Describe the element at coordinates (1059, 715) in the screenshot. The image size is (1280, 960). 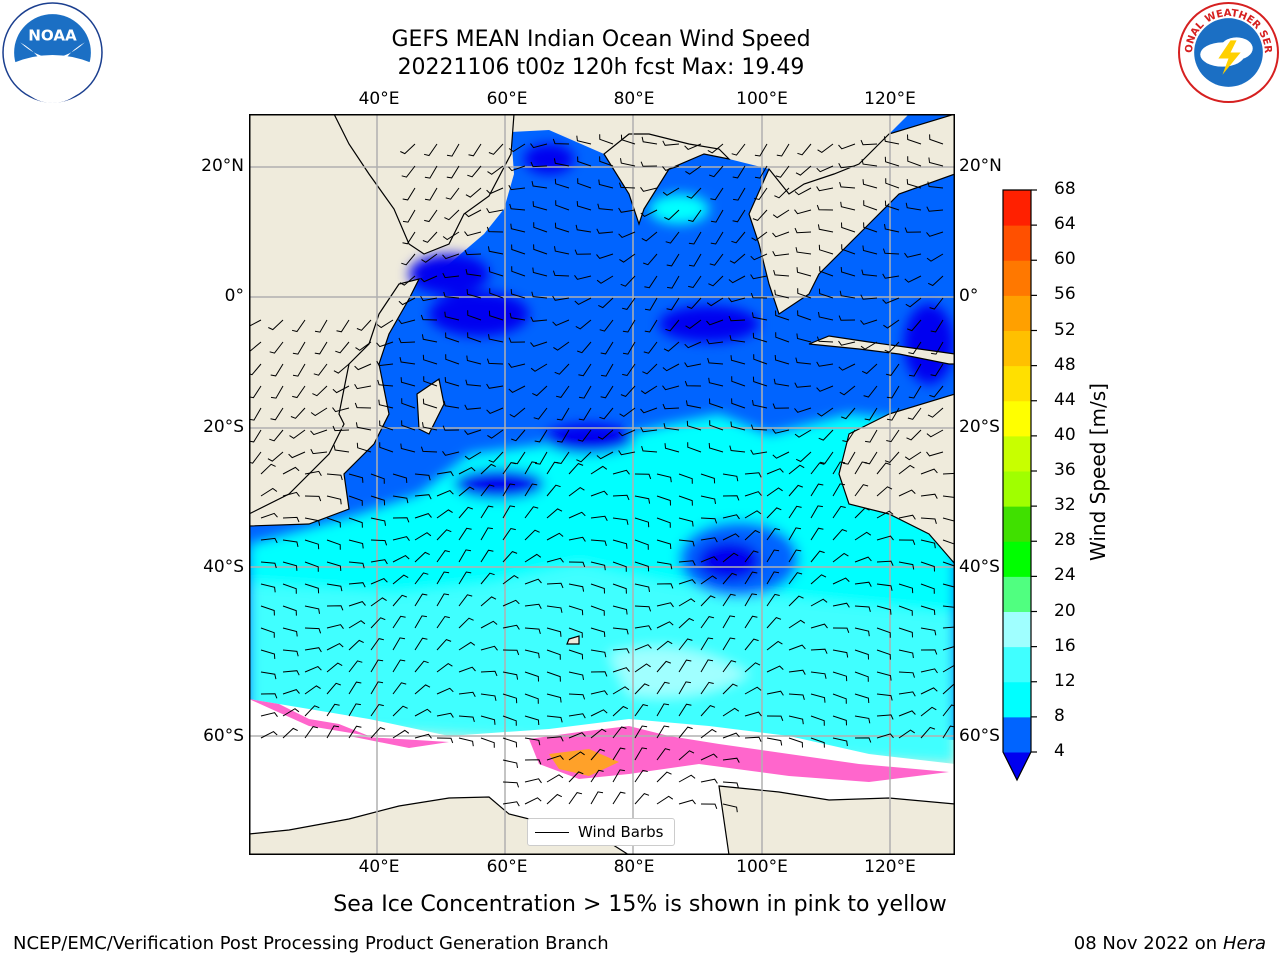
I see `colorbar-tick-label: 8` at that location.